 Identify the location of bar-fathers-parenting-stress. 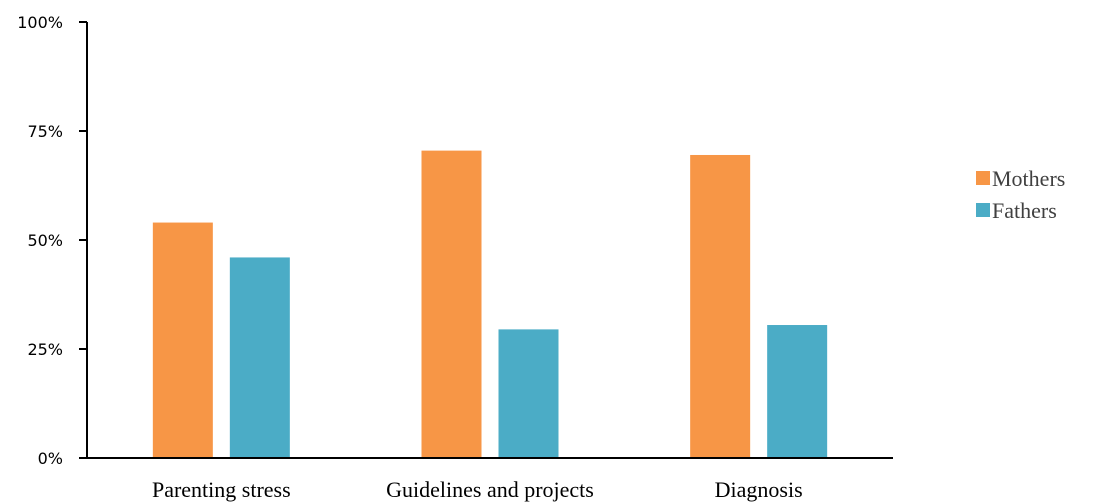
(259, 357).